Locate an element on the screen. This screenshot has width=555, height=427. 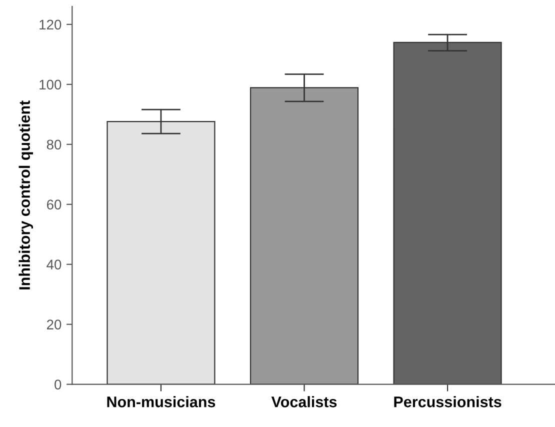
x-tick-label: Non-musicians is located at coordinates (161, 402).